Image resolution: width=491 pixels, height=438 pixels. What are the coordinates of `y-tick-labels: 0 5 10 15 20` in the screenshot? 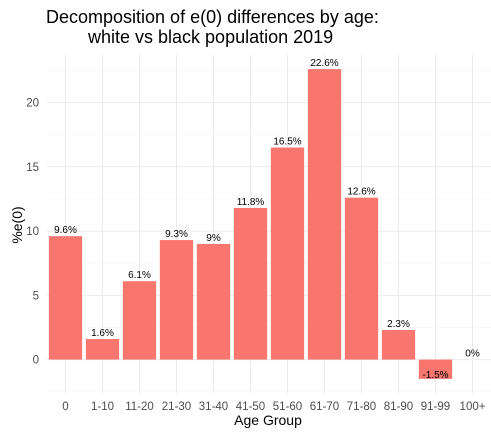 It's located at (32, 232).